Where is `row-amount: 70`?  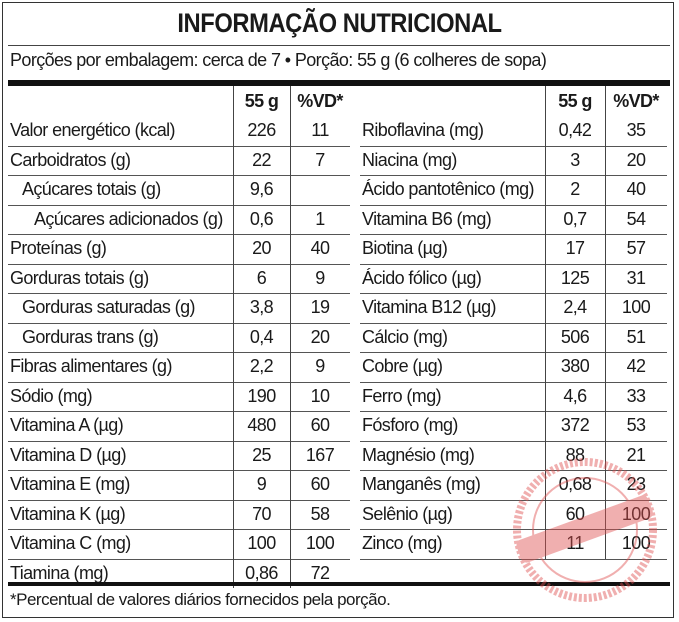
row-amount: 70 is located at coordinates (261, 513).